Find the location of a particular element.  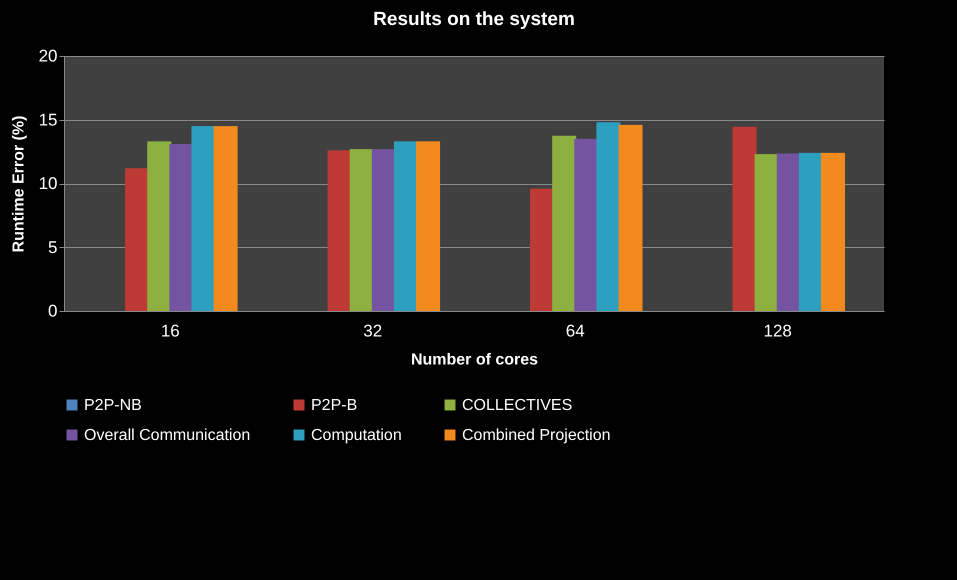

legend-label: Computation is located at coordinates (356, 435).